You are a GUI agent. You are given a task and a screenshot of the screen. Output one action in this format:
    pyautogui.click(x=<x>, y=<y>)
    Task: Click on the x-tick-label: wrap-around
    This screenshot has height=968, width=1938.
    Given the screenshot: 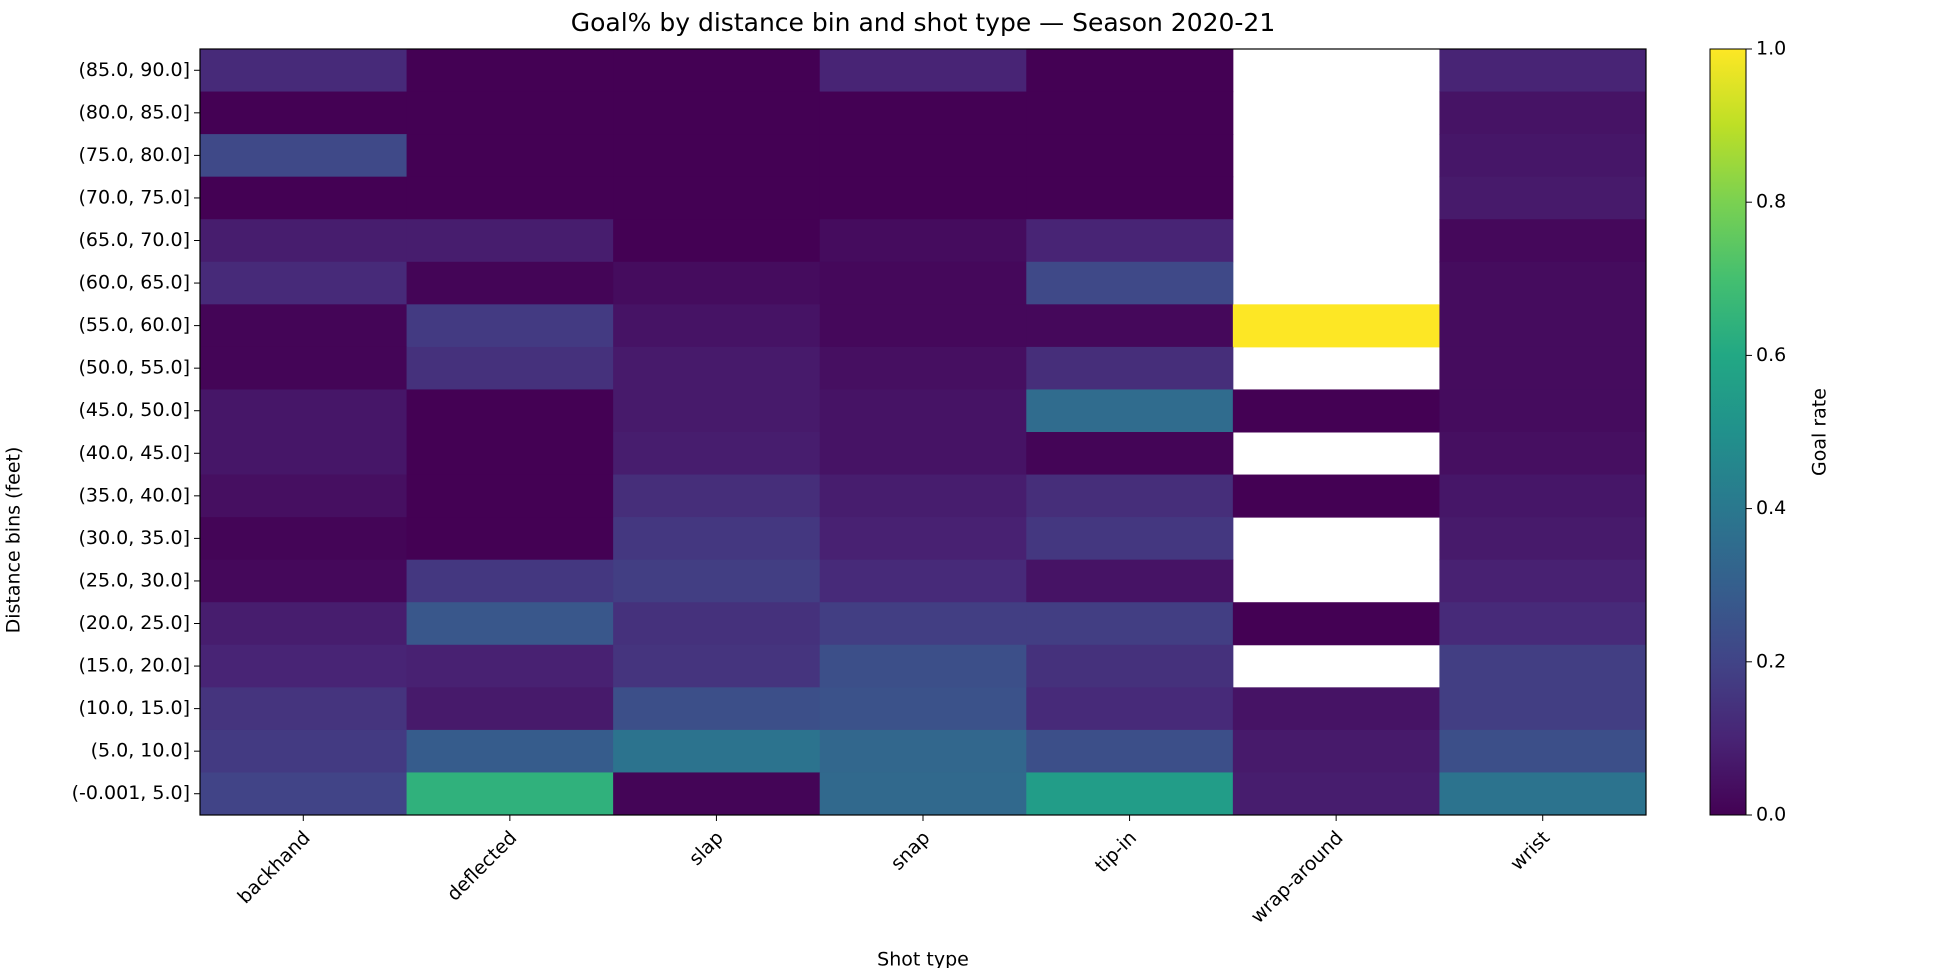 What is the action you would take?
    pyautogui.click(x=1297, y=877)
    